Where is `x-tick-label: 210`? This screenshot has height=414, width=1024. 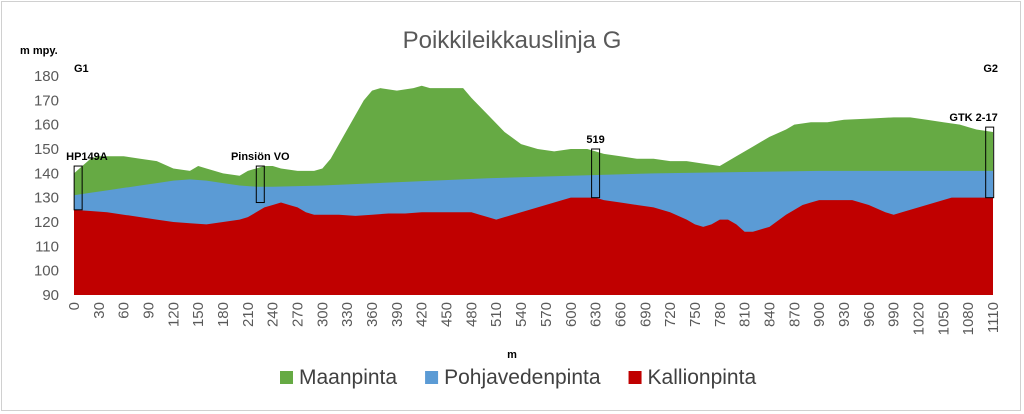
x-tick-label: 210 is located at coordinates (248, 314).